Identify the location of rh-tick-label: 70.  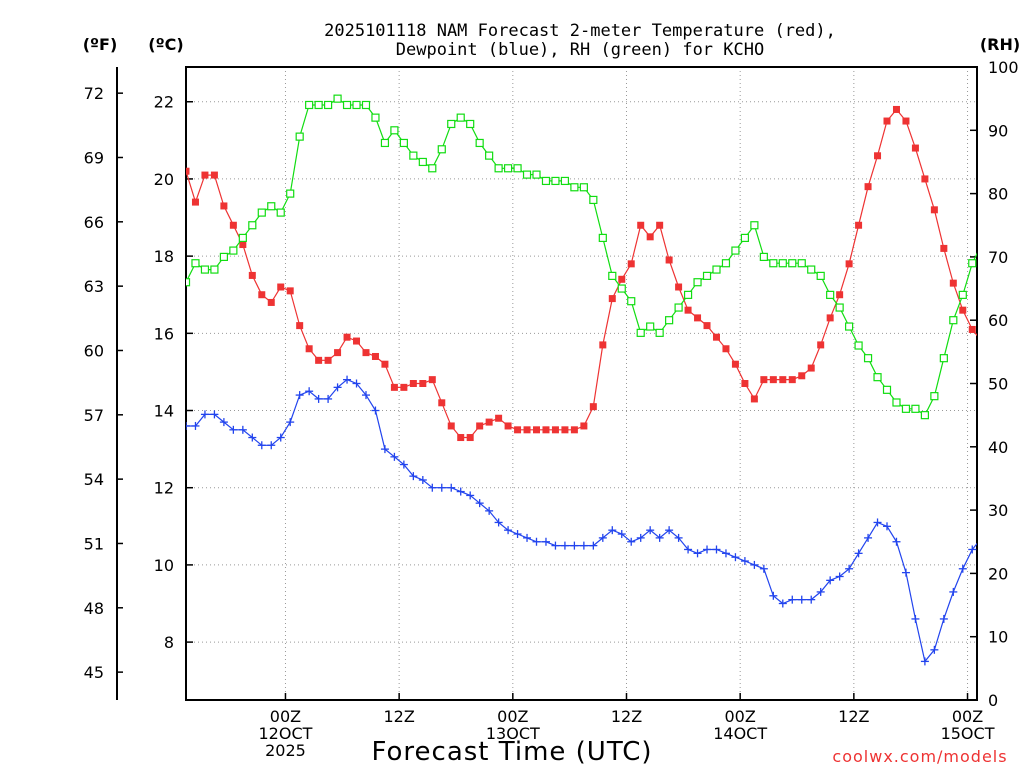
(998, 257).